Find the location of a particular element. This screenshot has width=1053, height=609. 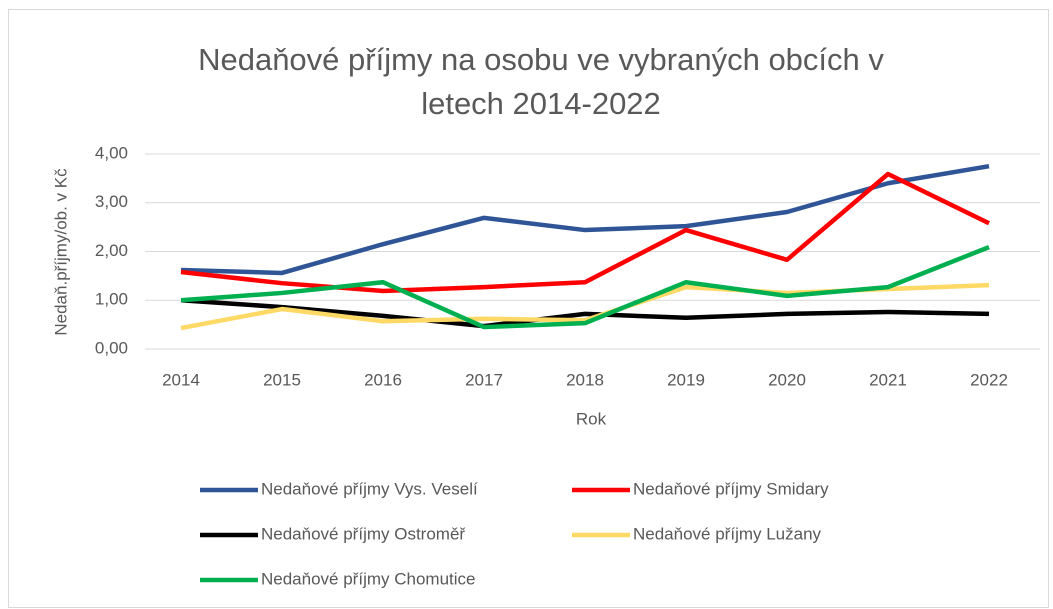

x-tick-label: 2020 is located at coordinates (787, 379).